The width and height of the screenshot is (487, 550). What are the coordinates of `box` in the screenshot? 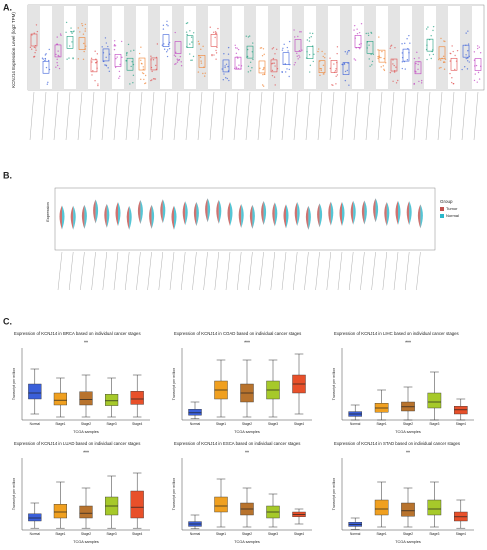 It's located at (221, 504).